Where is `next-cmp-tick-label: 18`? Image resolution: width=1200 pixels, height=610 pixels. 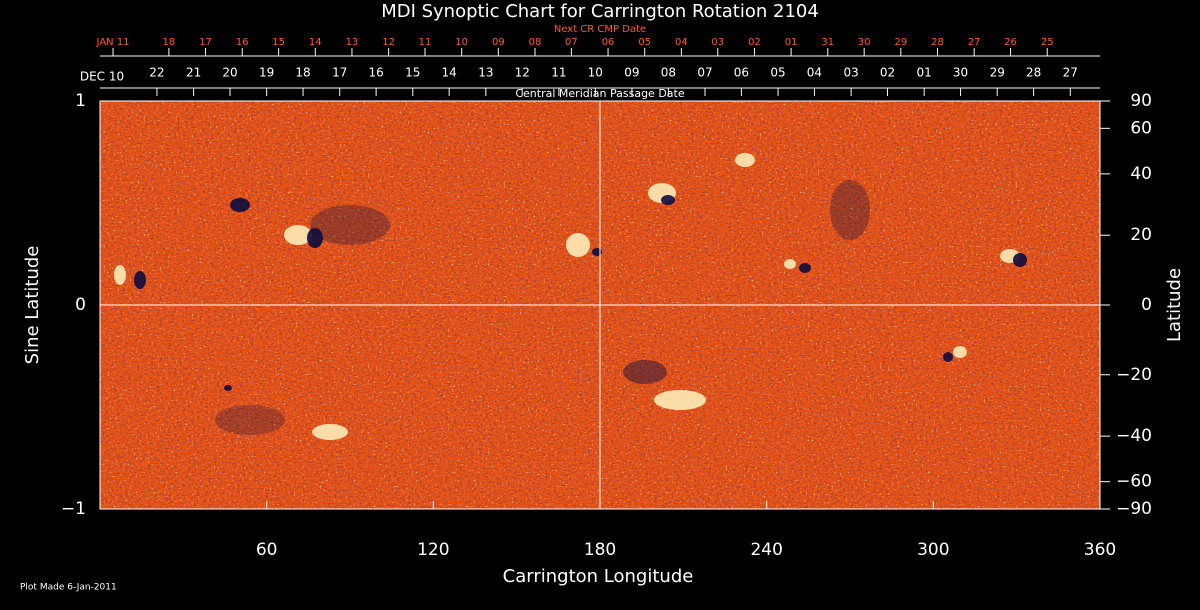
next-cmp-tick-label: 18 is located at coordinates (169, 42).